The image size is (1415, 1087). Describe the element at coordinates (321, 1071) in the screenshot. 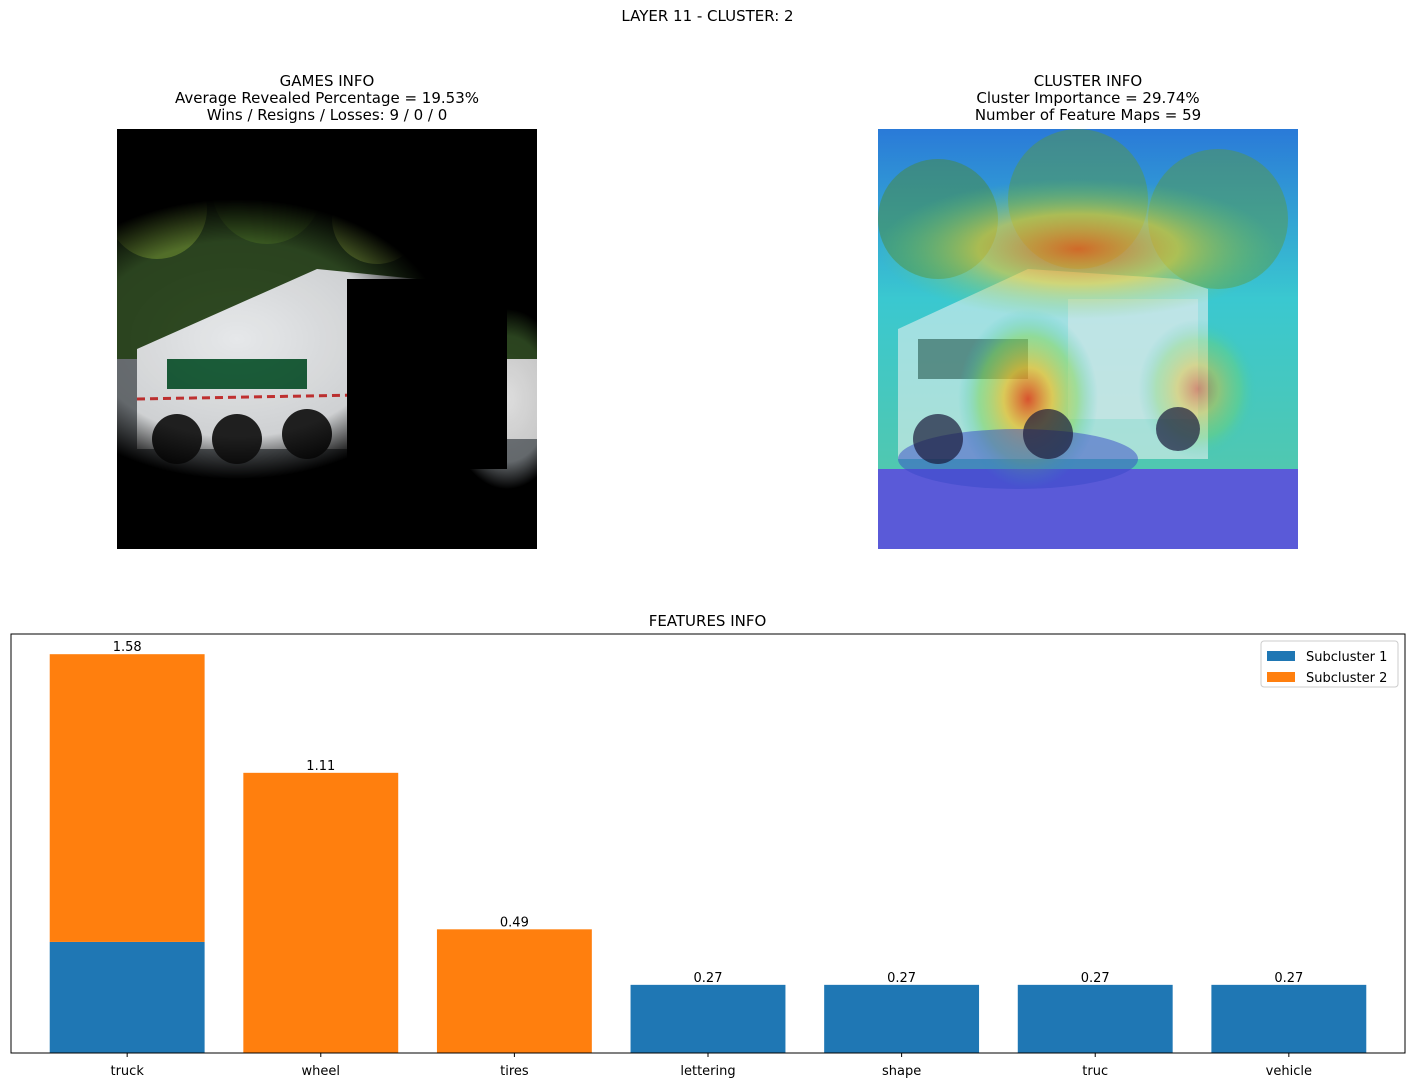

I see `x-tick-label: wheel` at that location.